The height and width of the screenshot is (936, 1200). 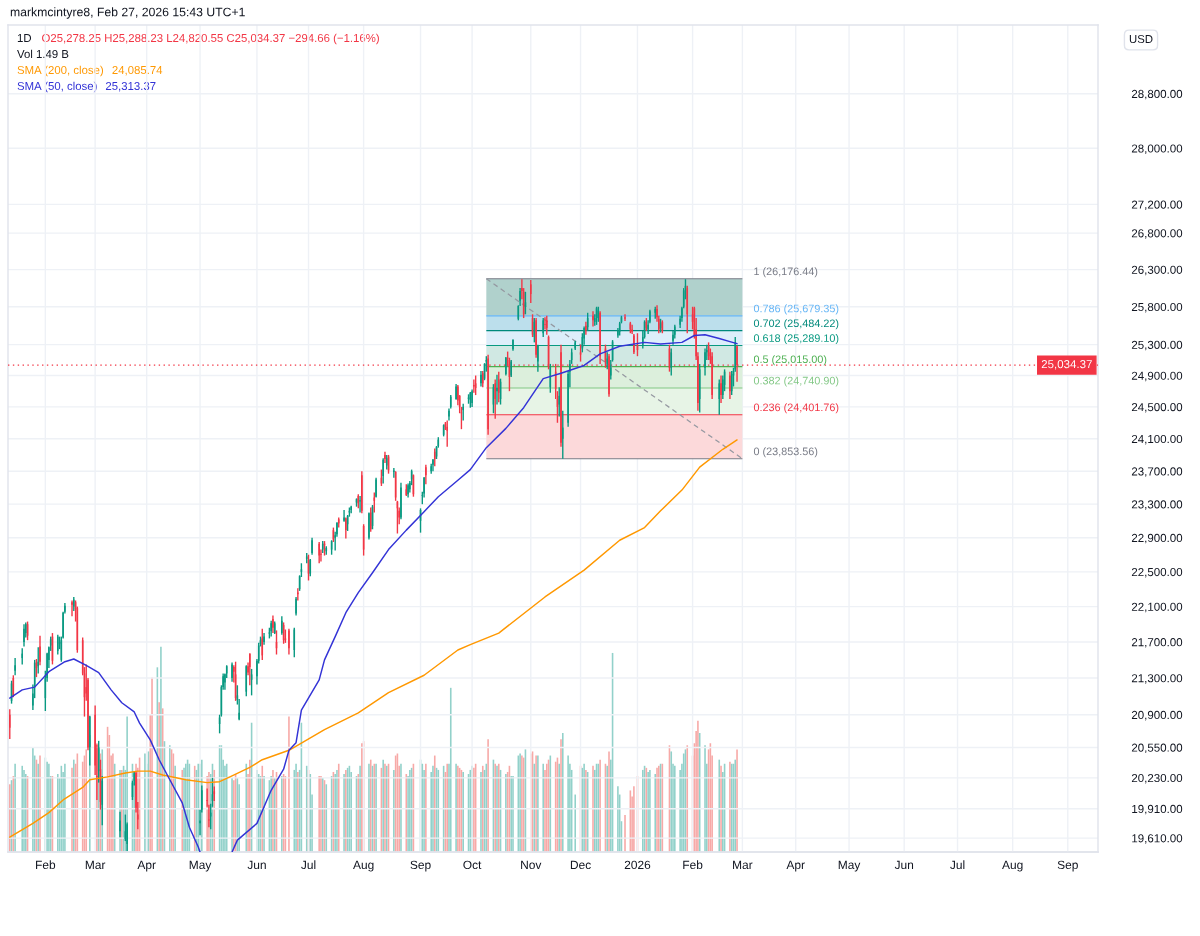 What do you see at coordinates (785, 452) in the screenshot?
I see `ref-line-label: 0 (23,853.56)` at bounding box center [785, 452].